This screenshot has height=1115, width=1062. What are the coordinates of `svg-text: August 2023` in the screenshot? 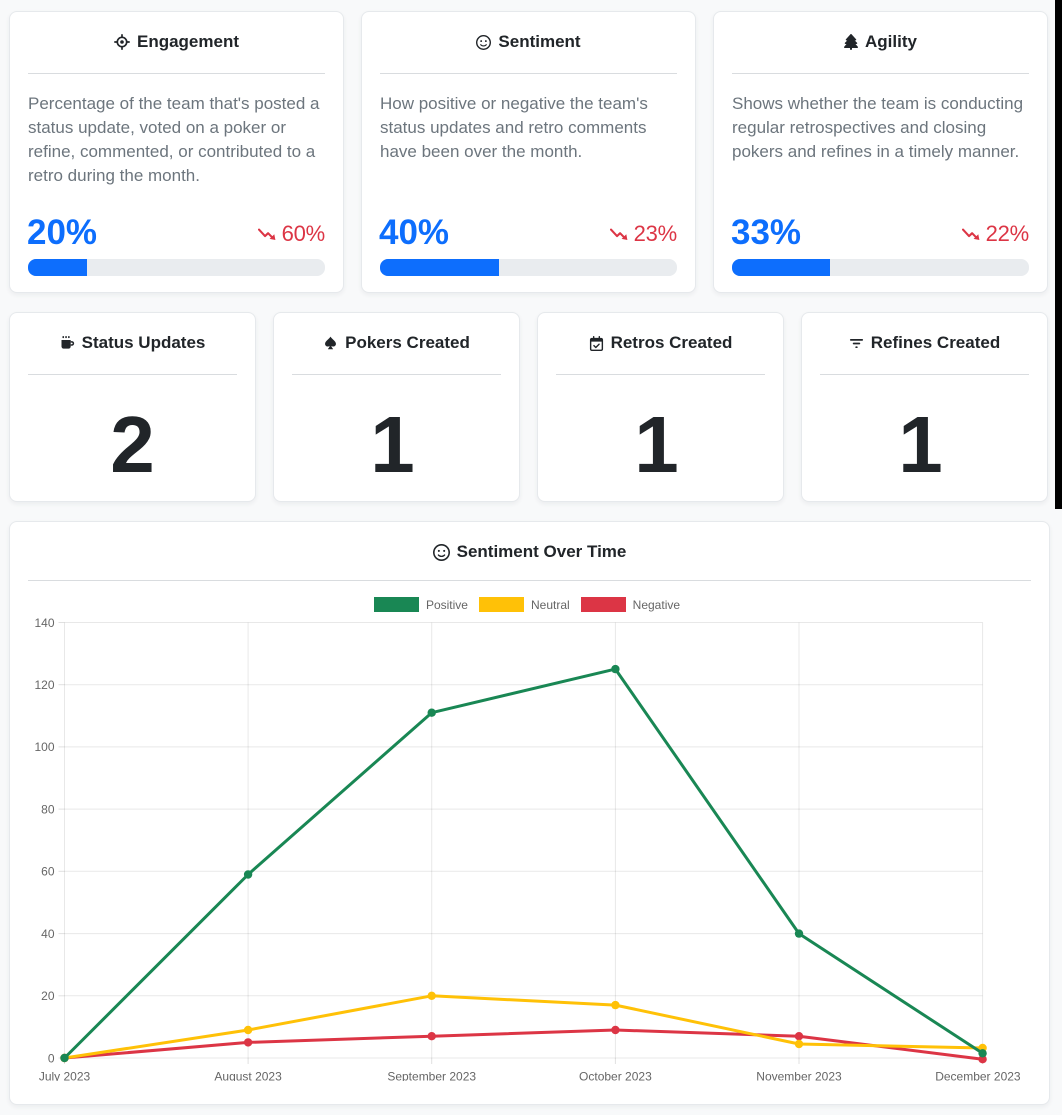 It's located at (248, 1076).